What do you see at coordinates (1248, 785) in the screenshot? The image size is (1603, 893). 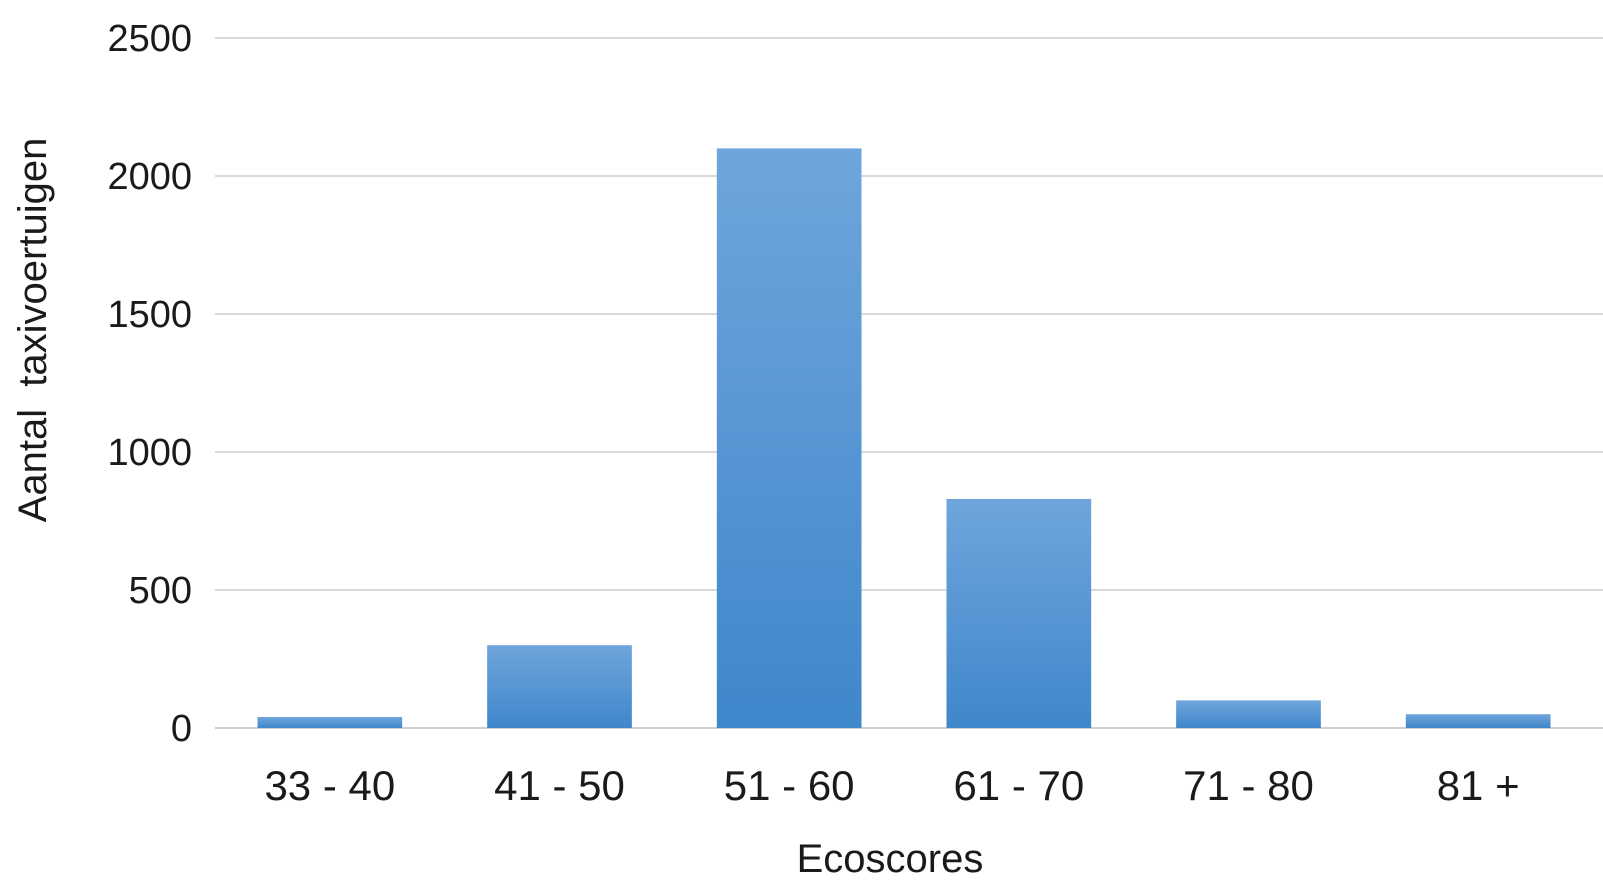 I see `x-tick-label: 71 - 80` at bounding box center [1248, 785].